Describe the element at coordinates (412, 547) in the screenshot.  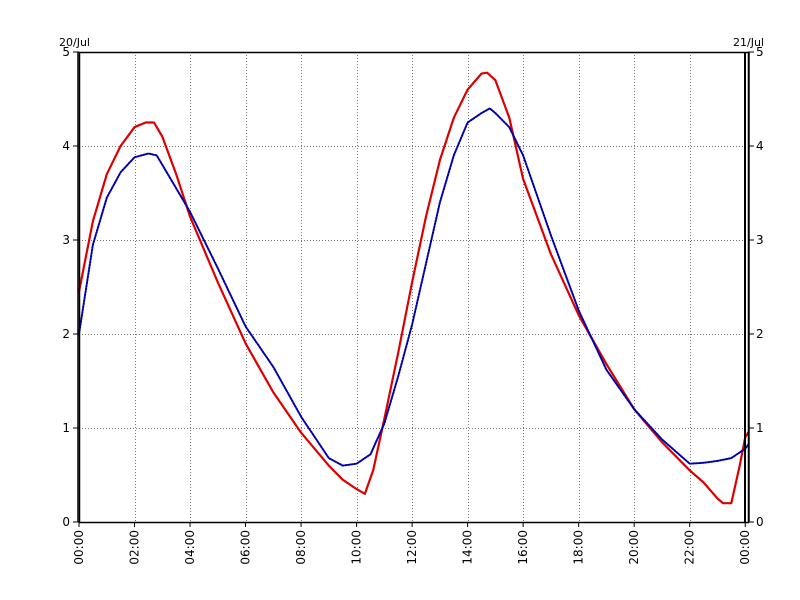
I see `x-tick-label: 12:00` at that location.